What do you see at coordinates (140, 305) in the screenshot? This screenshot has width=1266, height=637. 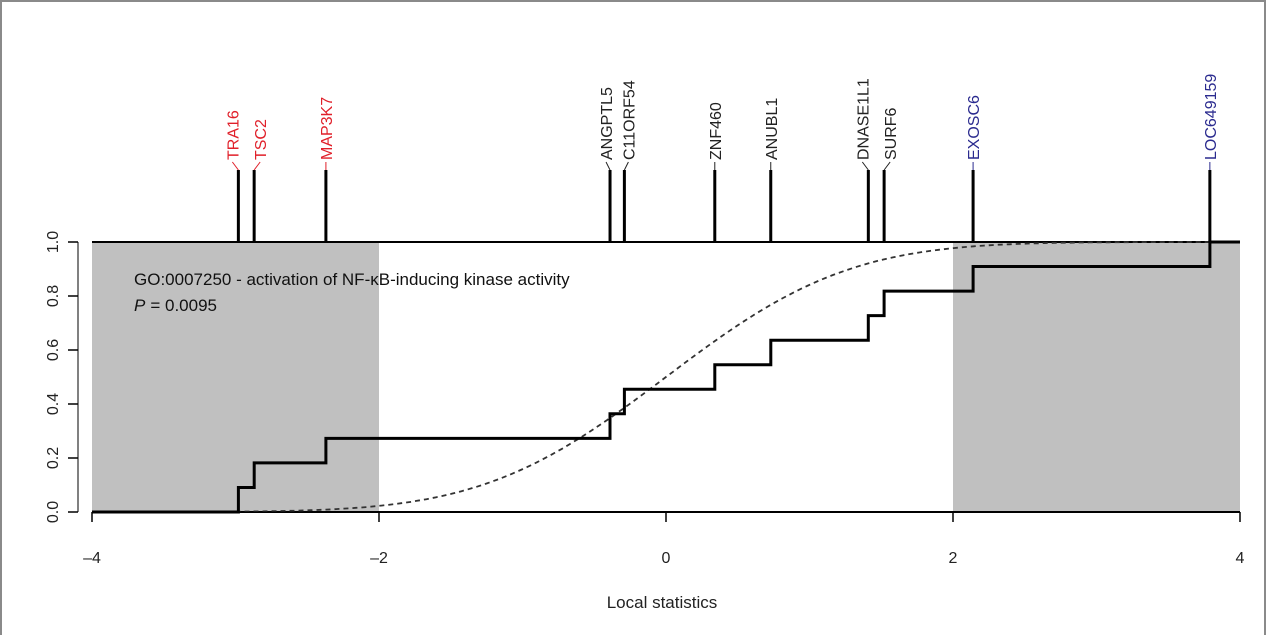 I see `p-label: P` at bounding box center [140, 305].